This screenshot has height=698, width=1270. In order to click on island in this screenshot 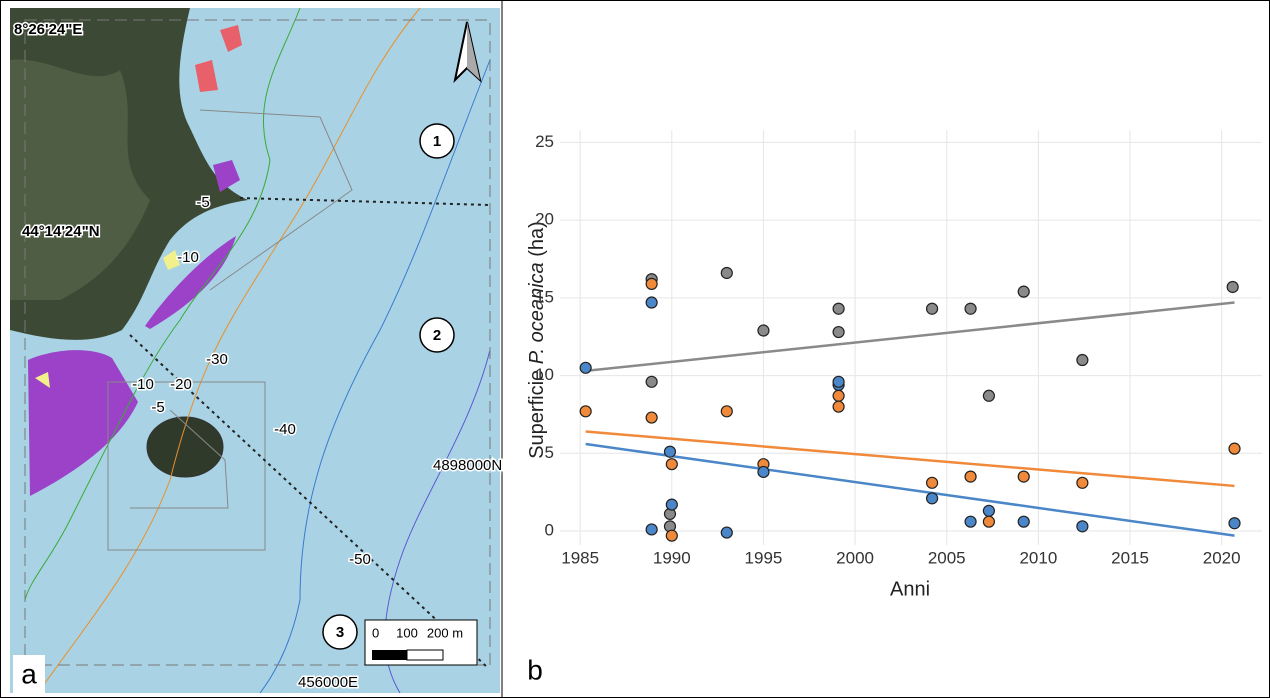, I will do `click(185, 447)`.